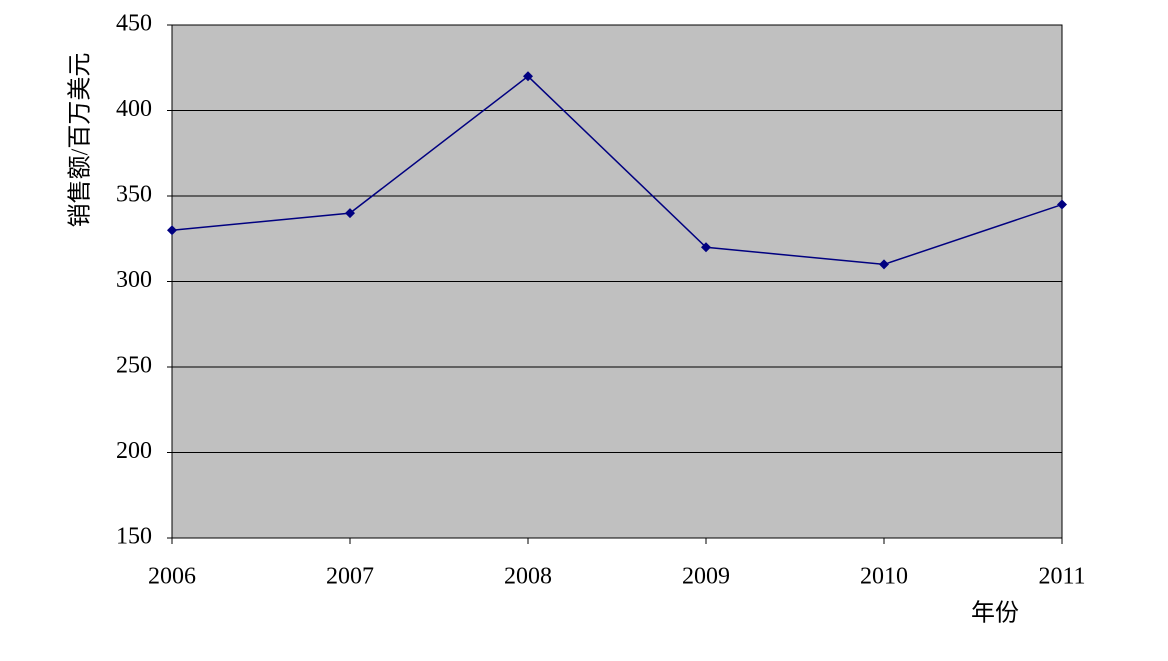 The image size is (1168, 661). What do you see at coordinates (134, 24) in the screenshot?
I see `y-tick-label: 450` at bounding box center [134, 24].